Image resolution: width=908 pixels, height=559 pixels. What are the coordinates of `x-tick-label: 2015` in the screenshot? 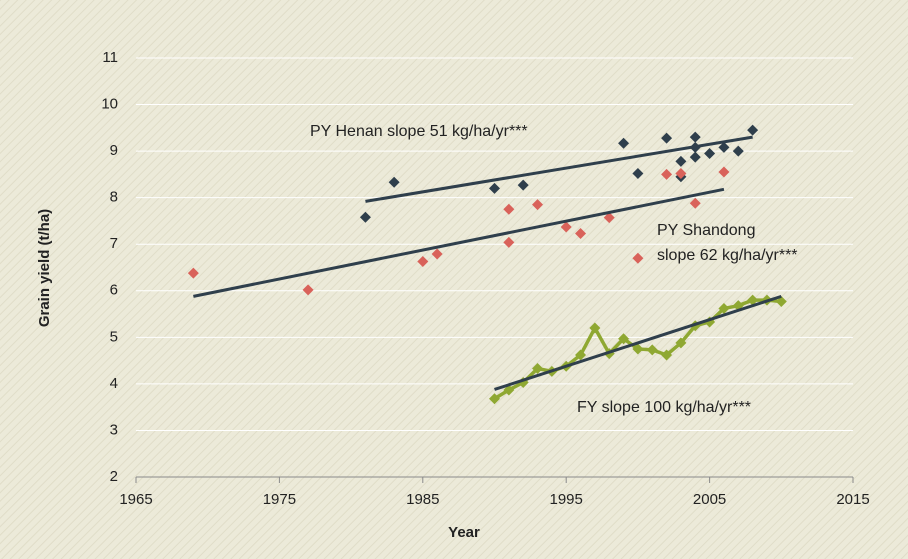 It's located at (852, 499).